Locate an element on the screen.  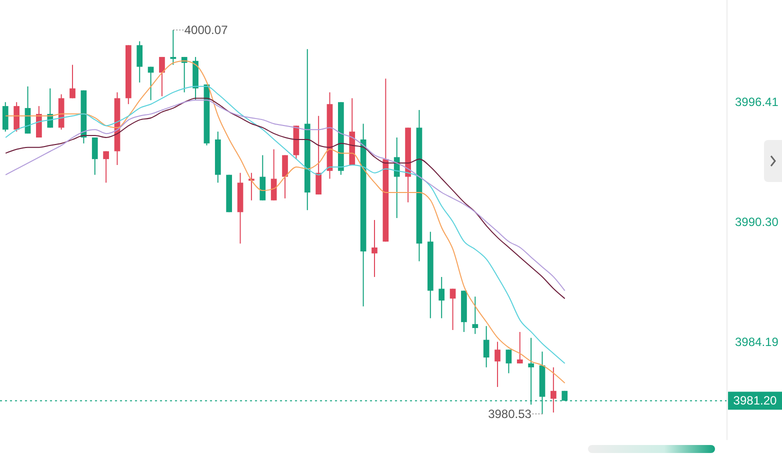
annotation: 3980.53 is located at coordinates (510, 413).